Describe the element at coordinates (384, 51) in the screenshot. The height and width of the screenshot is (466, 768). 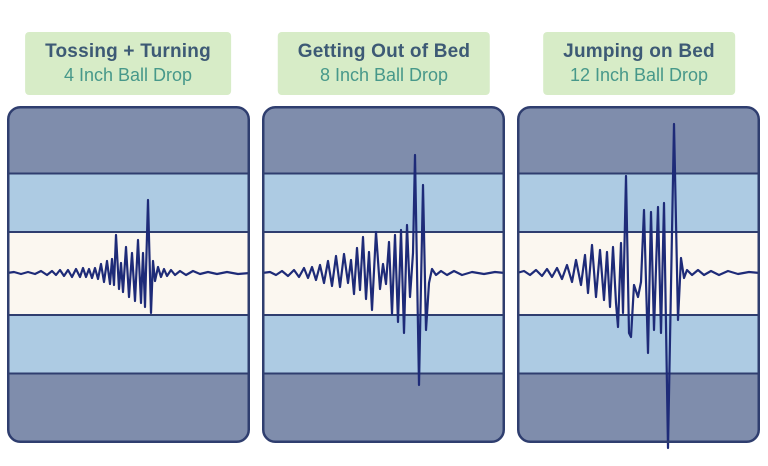
I see `panel-title: Getting Out of Bed` at that location.